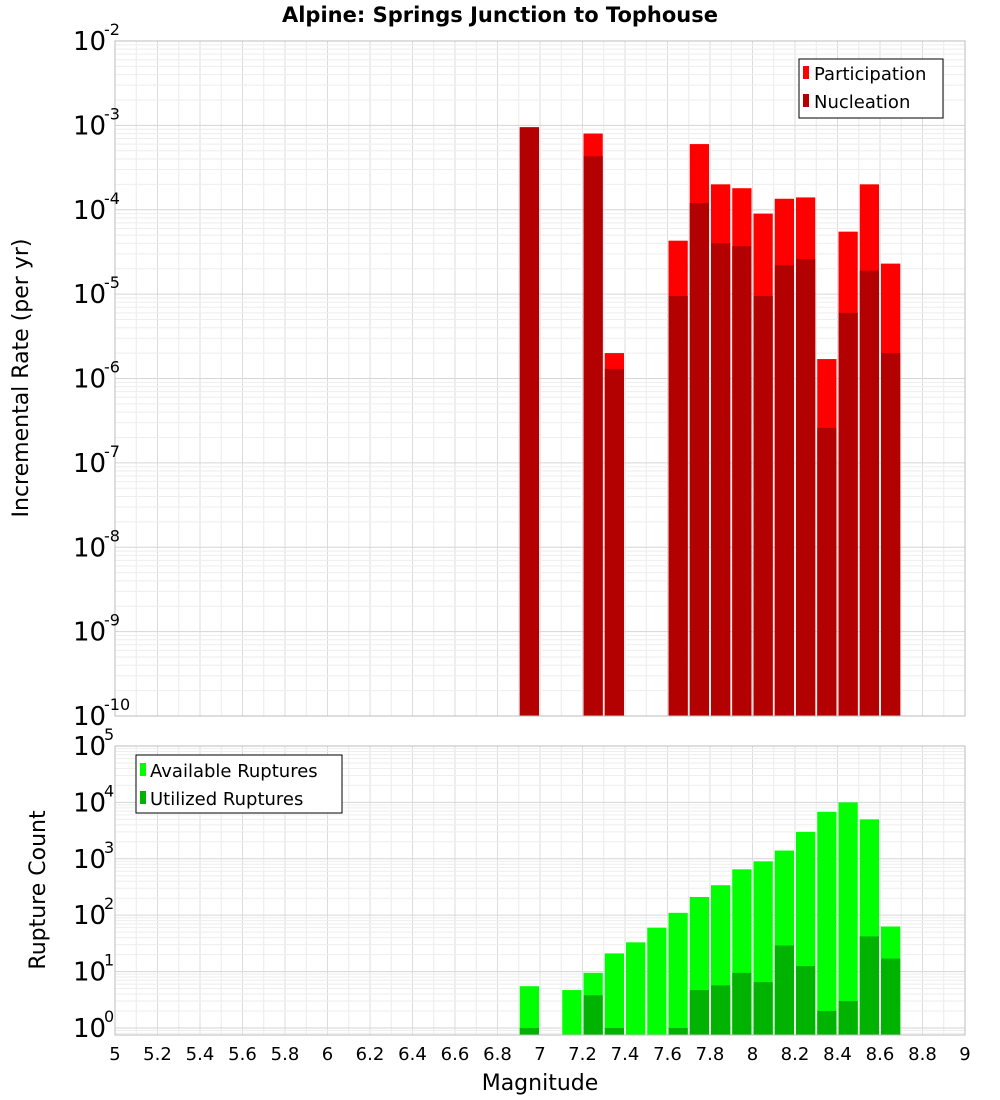 The height and width of the screenshot is (1100, 1000). Describe the element at coordinates (114, 1054) in the screenshot. I see `x-tick-label: 5` at that location.